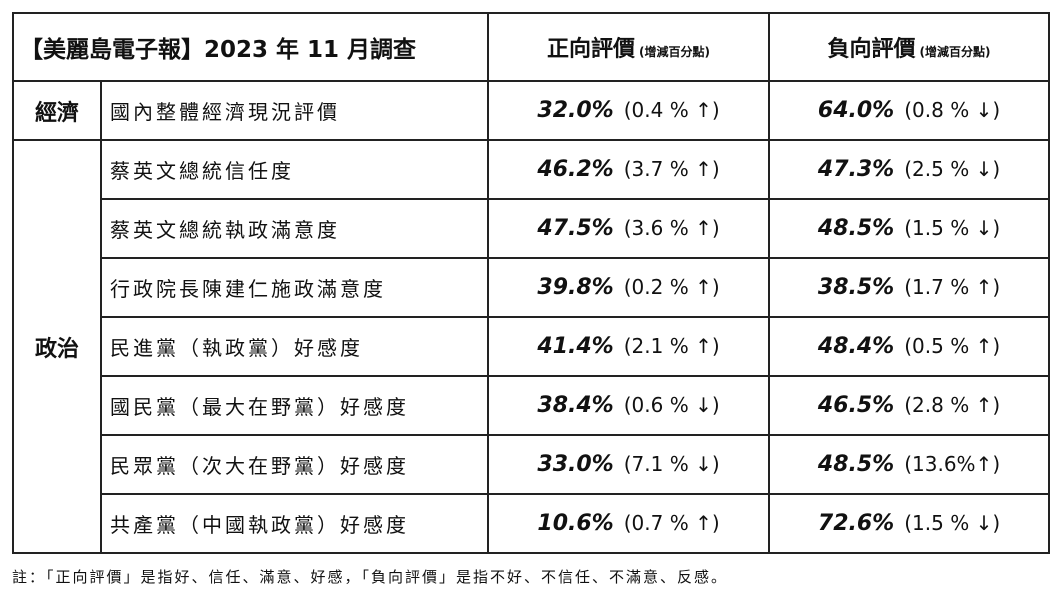 The width and height of the screenshot is (1060, 596). What do you see at coordinates (671, 110) in the screenshot?
I see `positive-change: (0.4 % ↑)` at bounding box center [671, 110].